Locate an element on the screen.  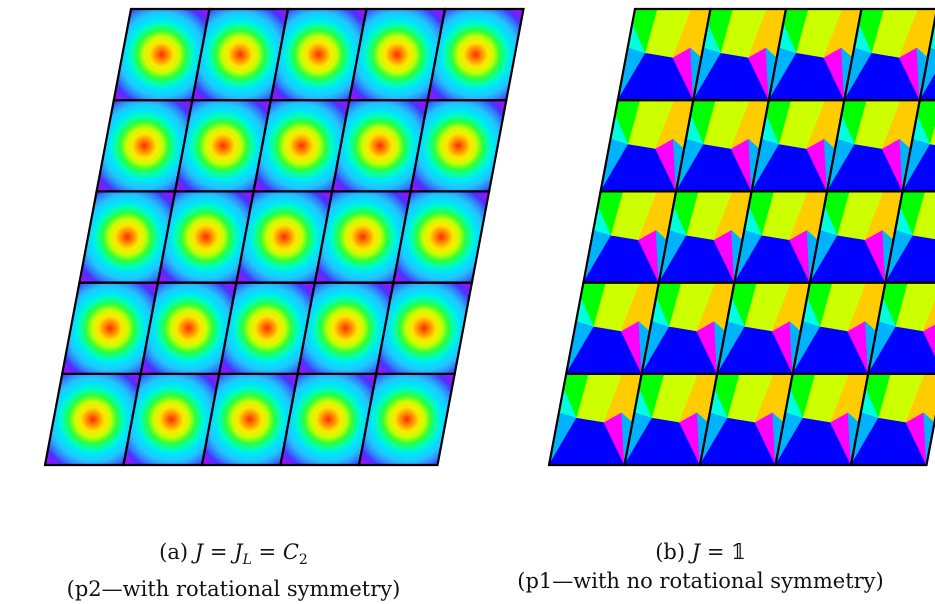
caption-a-sub-index: L is located at coordinates (247, 560).